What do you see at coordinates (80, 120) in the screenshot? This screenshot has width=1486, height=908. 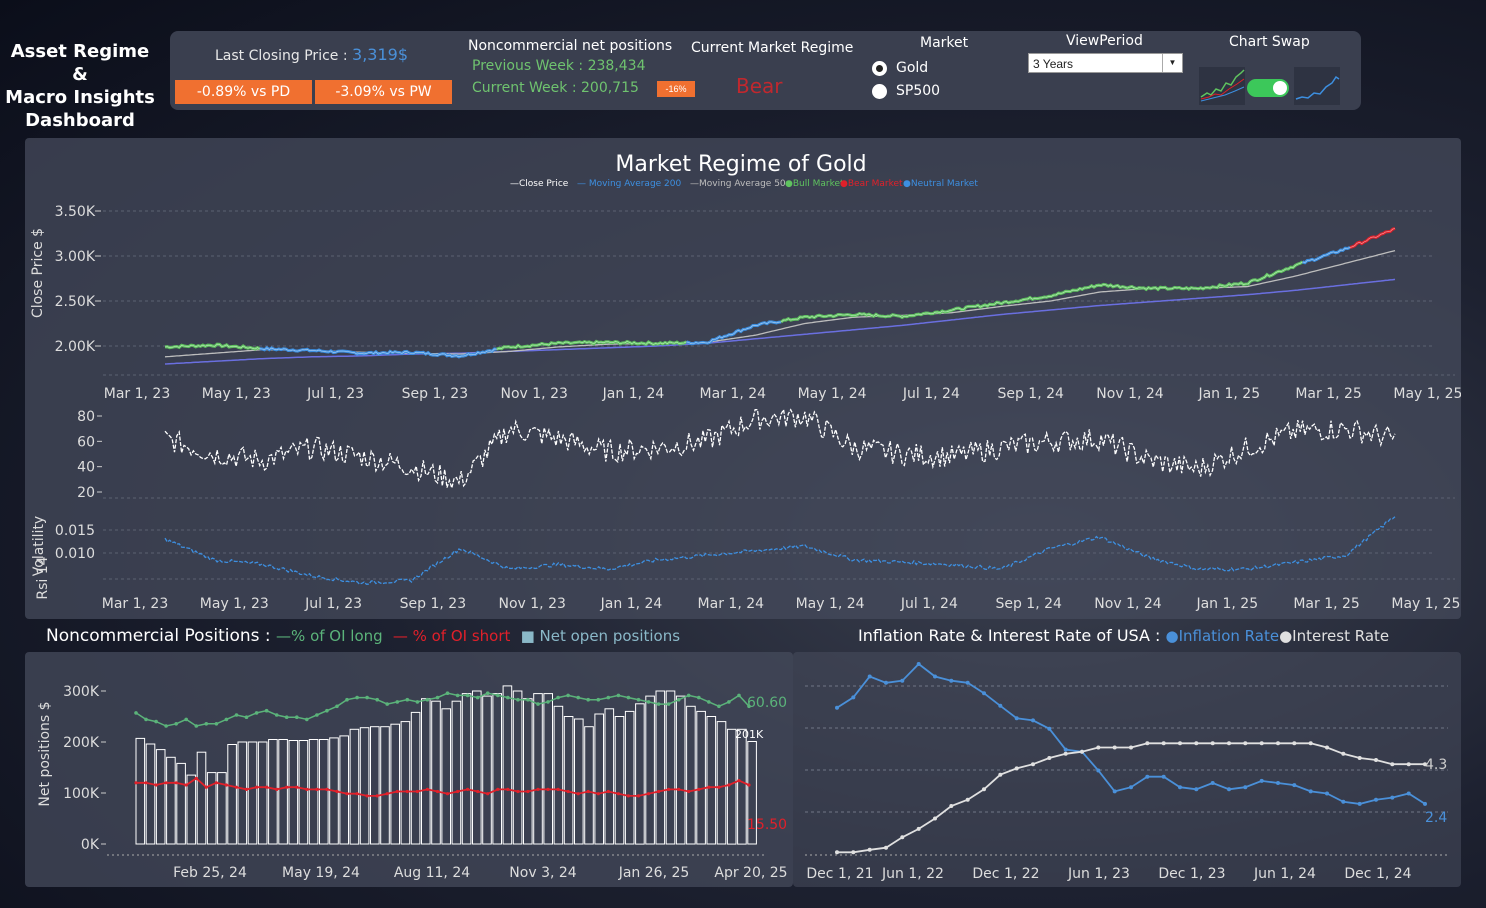 I see `title-line-3: Dashboard` at bounding box center [80, 120].